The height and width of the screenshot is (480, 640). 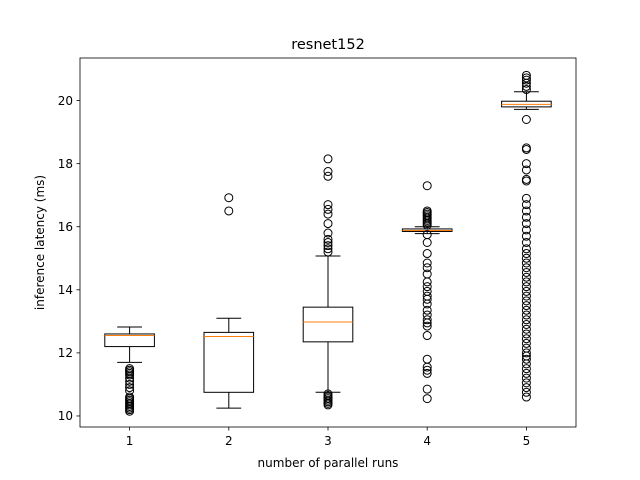 I want to click on x-tick-label: 4, so click(x=427, y=441).